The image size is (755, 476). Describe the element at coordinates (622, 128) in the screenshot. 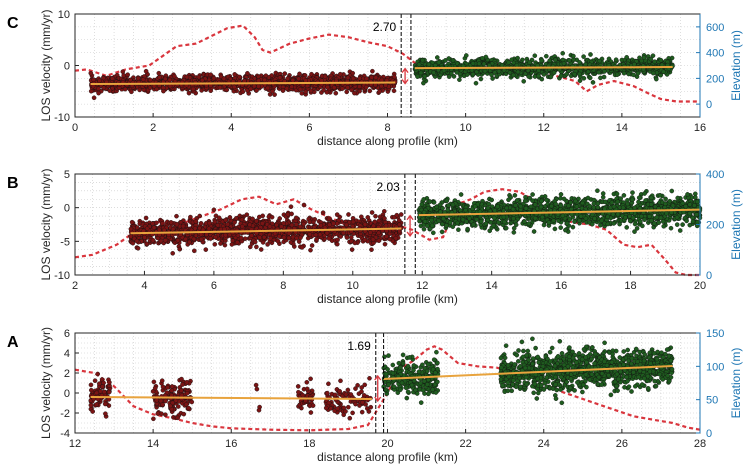

I see `x-tick-label: 14` at that location.